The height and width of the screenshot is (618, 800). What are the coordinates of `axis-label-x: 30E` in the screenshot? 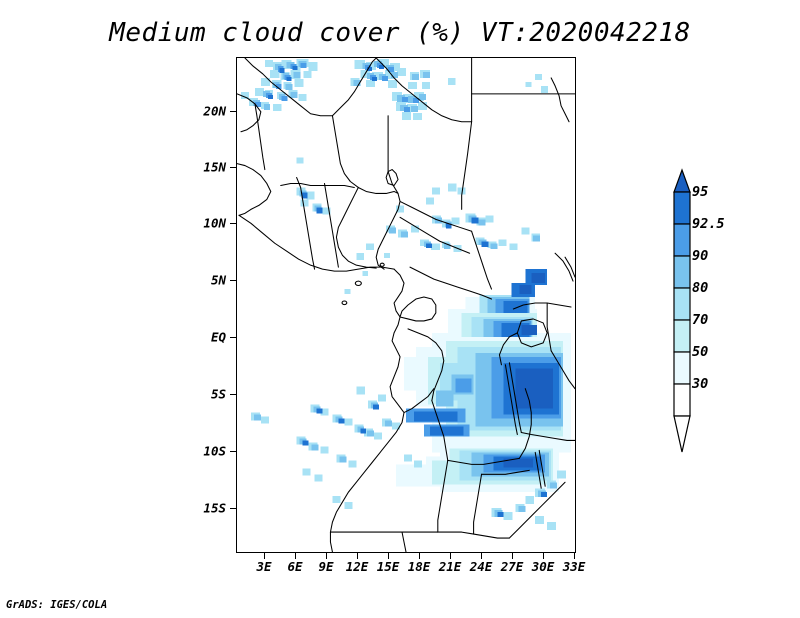 It's located at (543, 566).